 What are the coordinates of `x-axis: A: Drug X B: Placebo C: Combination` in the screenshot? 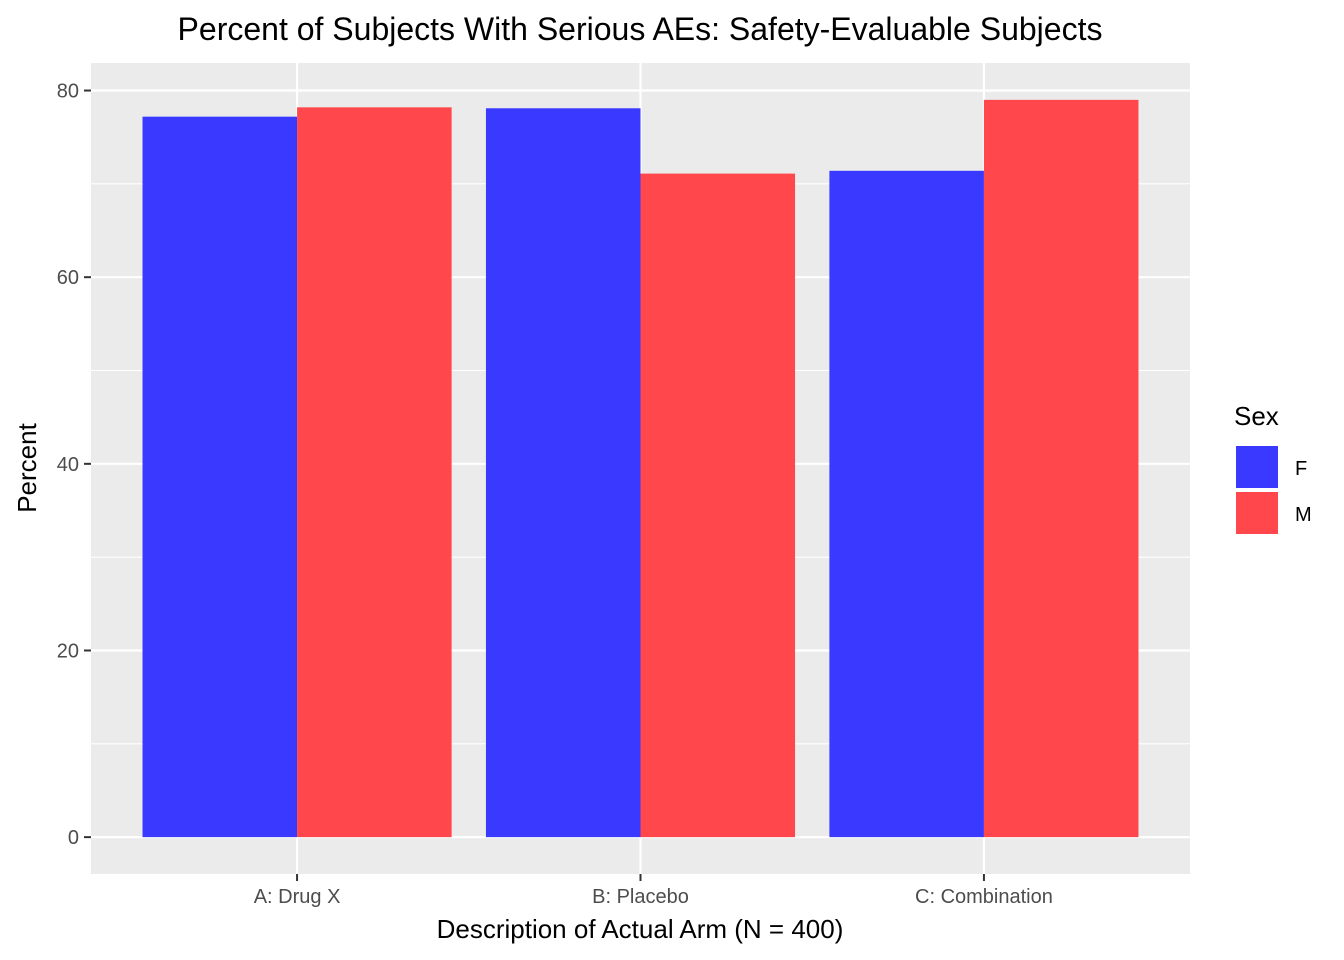 It's located at (653, 891).